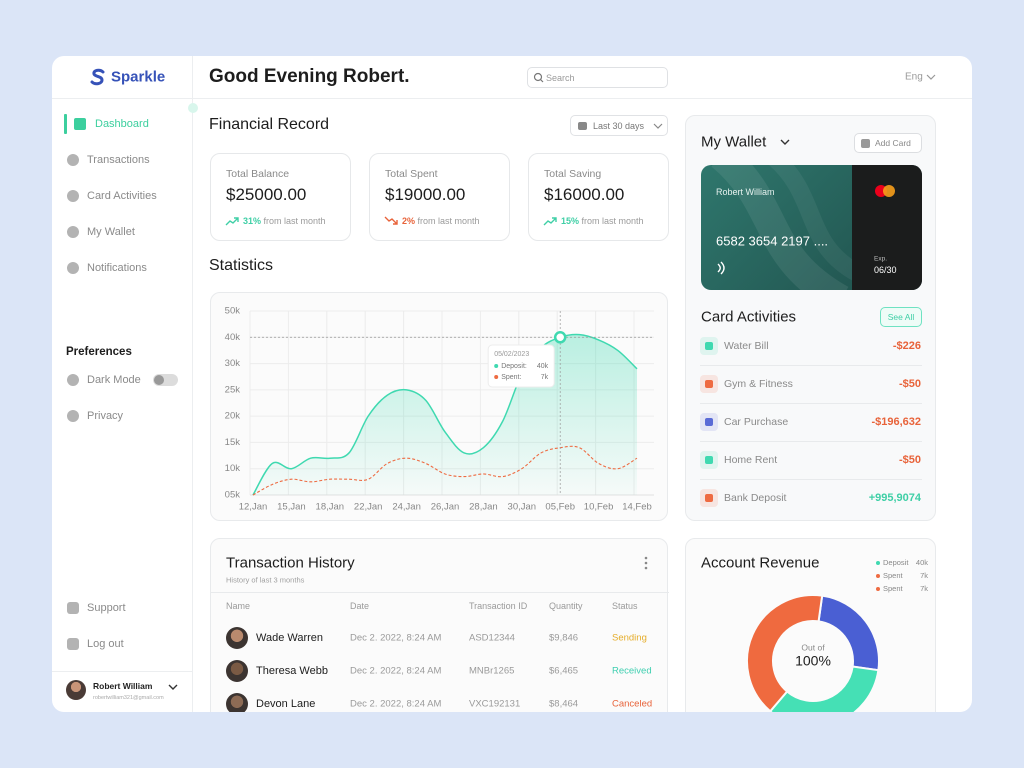 This screenshot has height=768, width=1024. What do you see at coordinates (865, 143) in the screenshot?
I see `add-icon` at bounding box center [865, 143].